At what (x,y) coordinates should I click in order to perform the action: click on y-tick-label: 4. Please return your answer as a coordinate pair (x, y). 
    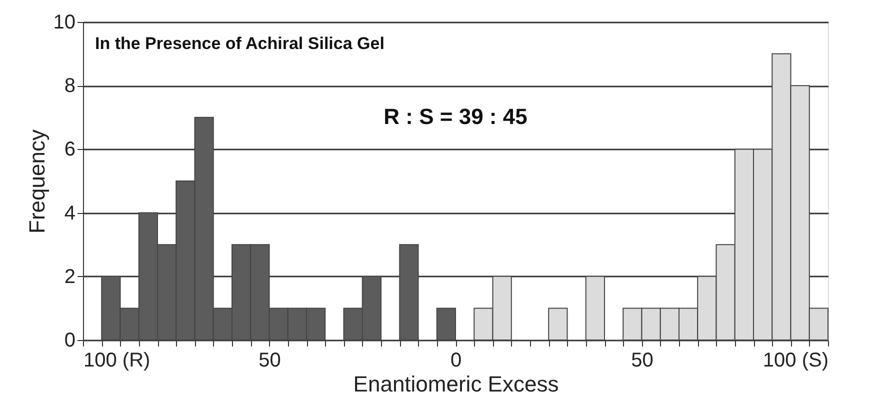
    Looking at the image, I should click on (70, 213).